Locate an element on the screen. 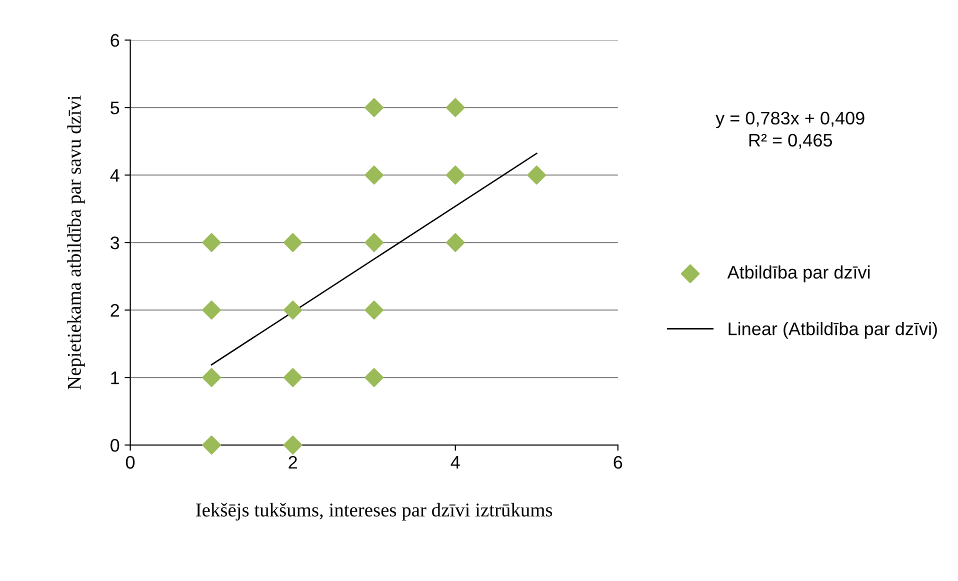  y-axis-title: Nepietiekama atbildība par savu dzīvi is located at coordinates (76, 243).